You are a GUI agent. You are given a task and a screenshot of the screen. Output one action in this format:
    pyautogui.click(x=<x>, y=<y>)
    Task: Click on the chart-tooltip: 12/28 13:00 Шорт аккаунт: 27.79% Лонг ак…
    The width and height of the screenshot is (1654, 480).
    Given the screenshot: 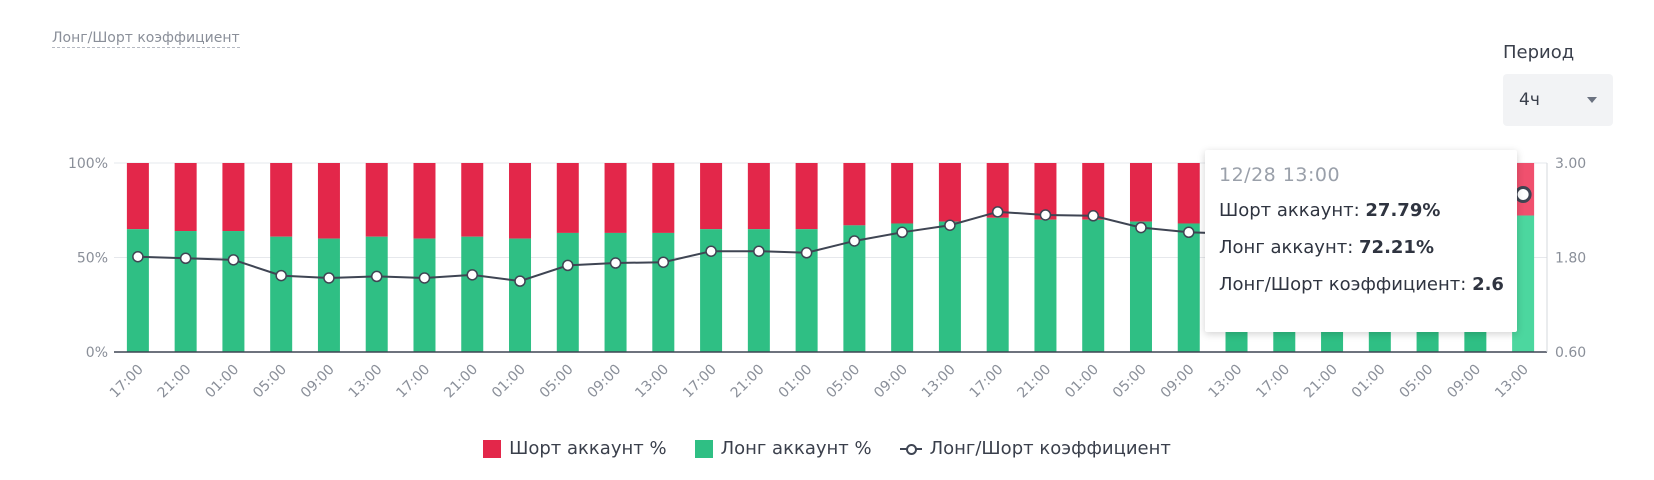 What is the action you would take?
    pyautogui.click(x=1361, y=241)
    